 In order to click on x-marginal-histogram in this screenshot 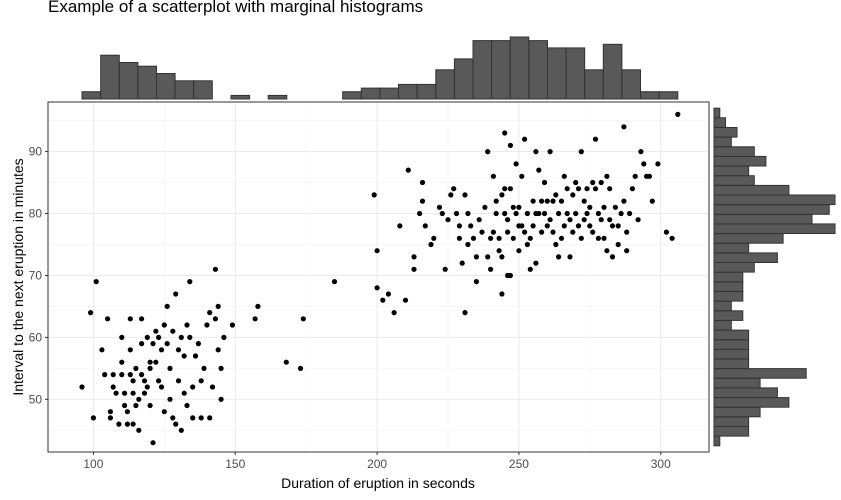, I will do `click(380, 68)`.